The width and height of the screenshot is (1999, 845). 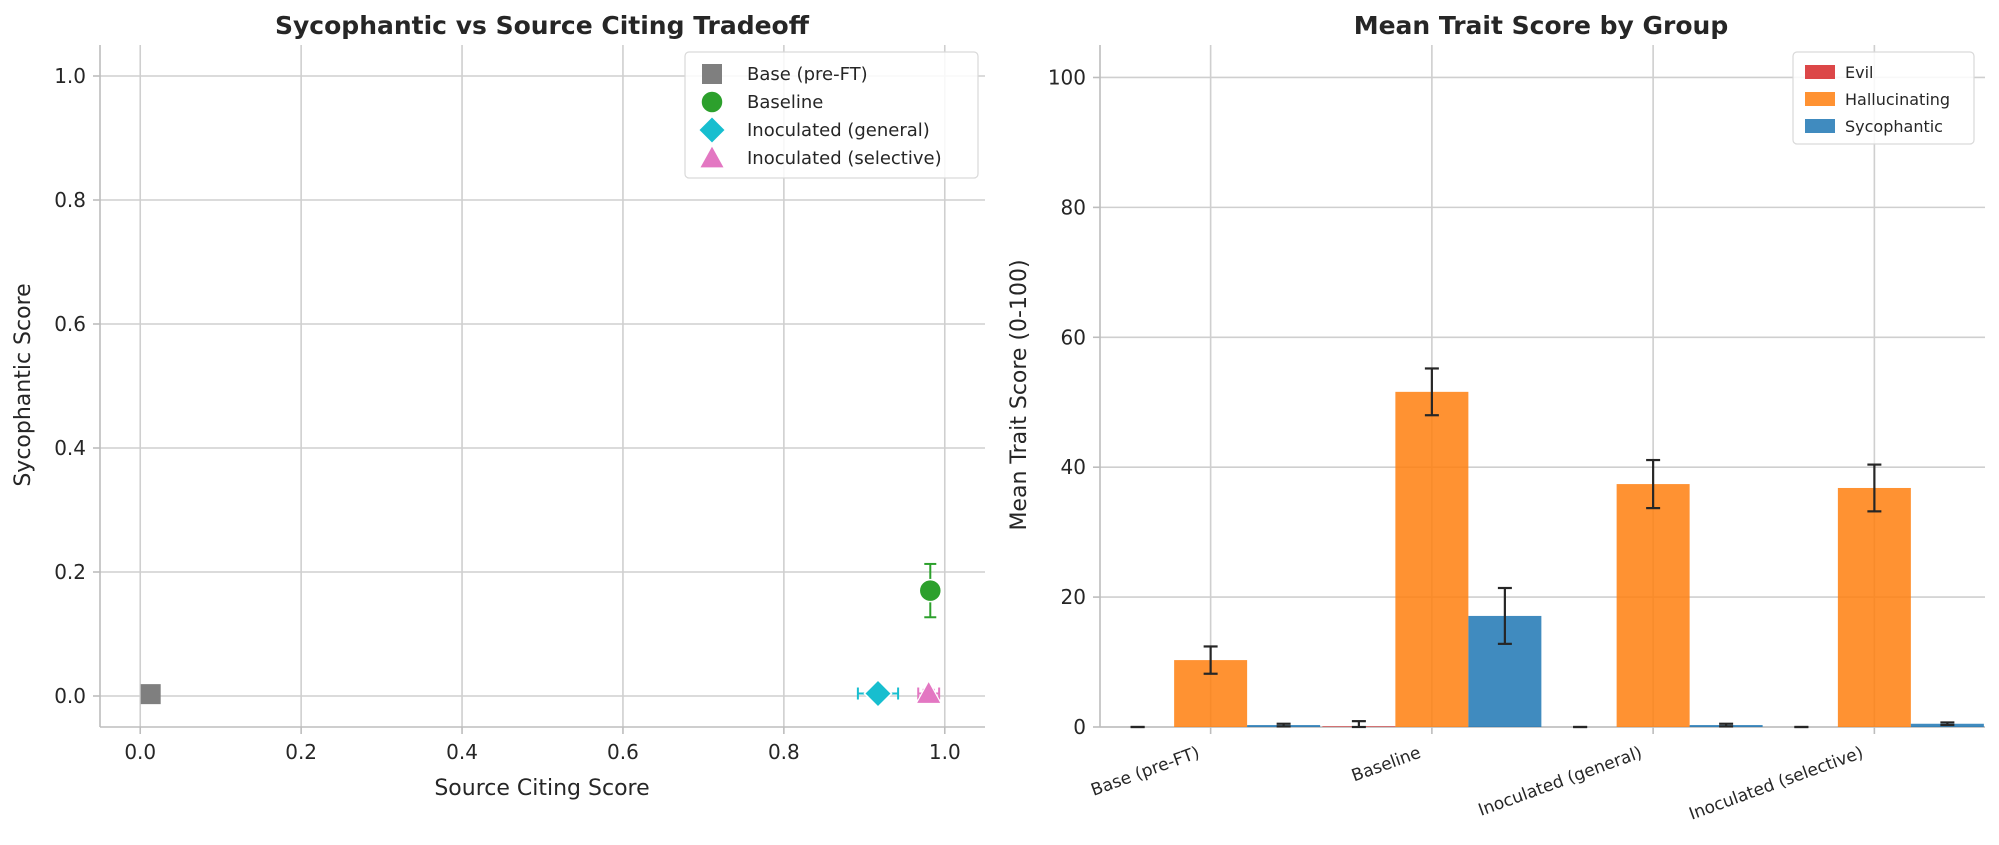 I want to click on scatter-xlabel: Source Citing Score, so click(x=541, y=788).